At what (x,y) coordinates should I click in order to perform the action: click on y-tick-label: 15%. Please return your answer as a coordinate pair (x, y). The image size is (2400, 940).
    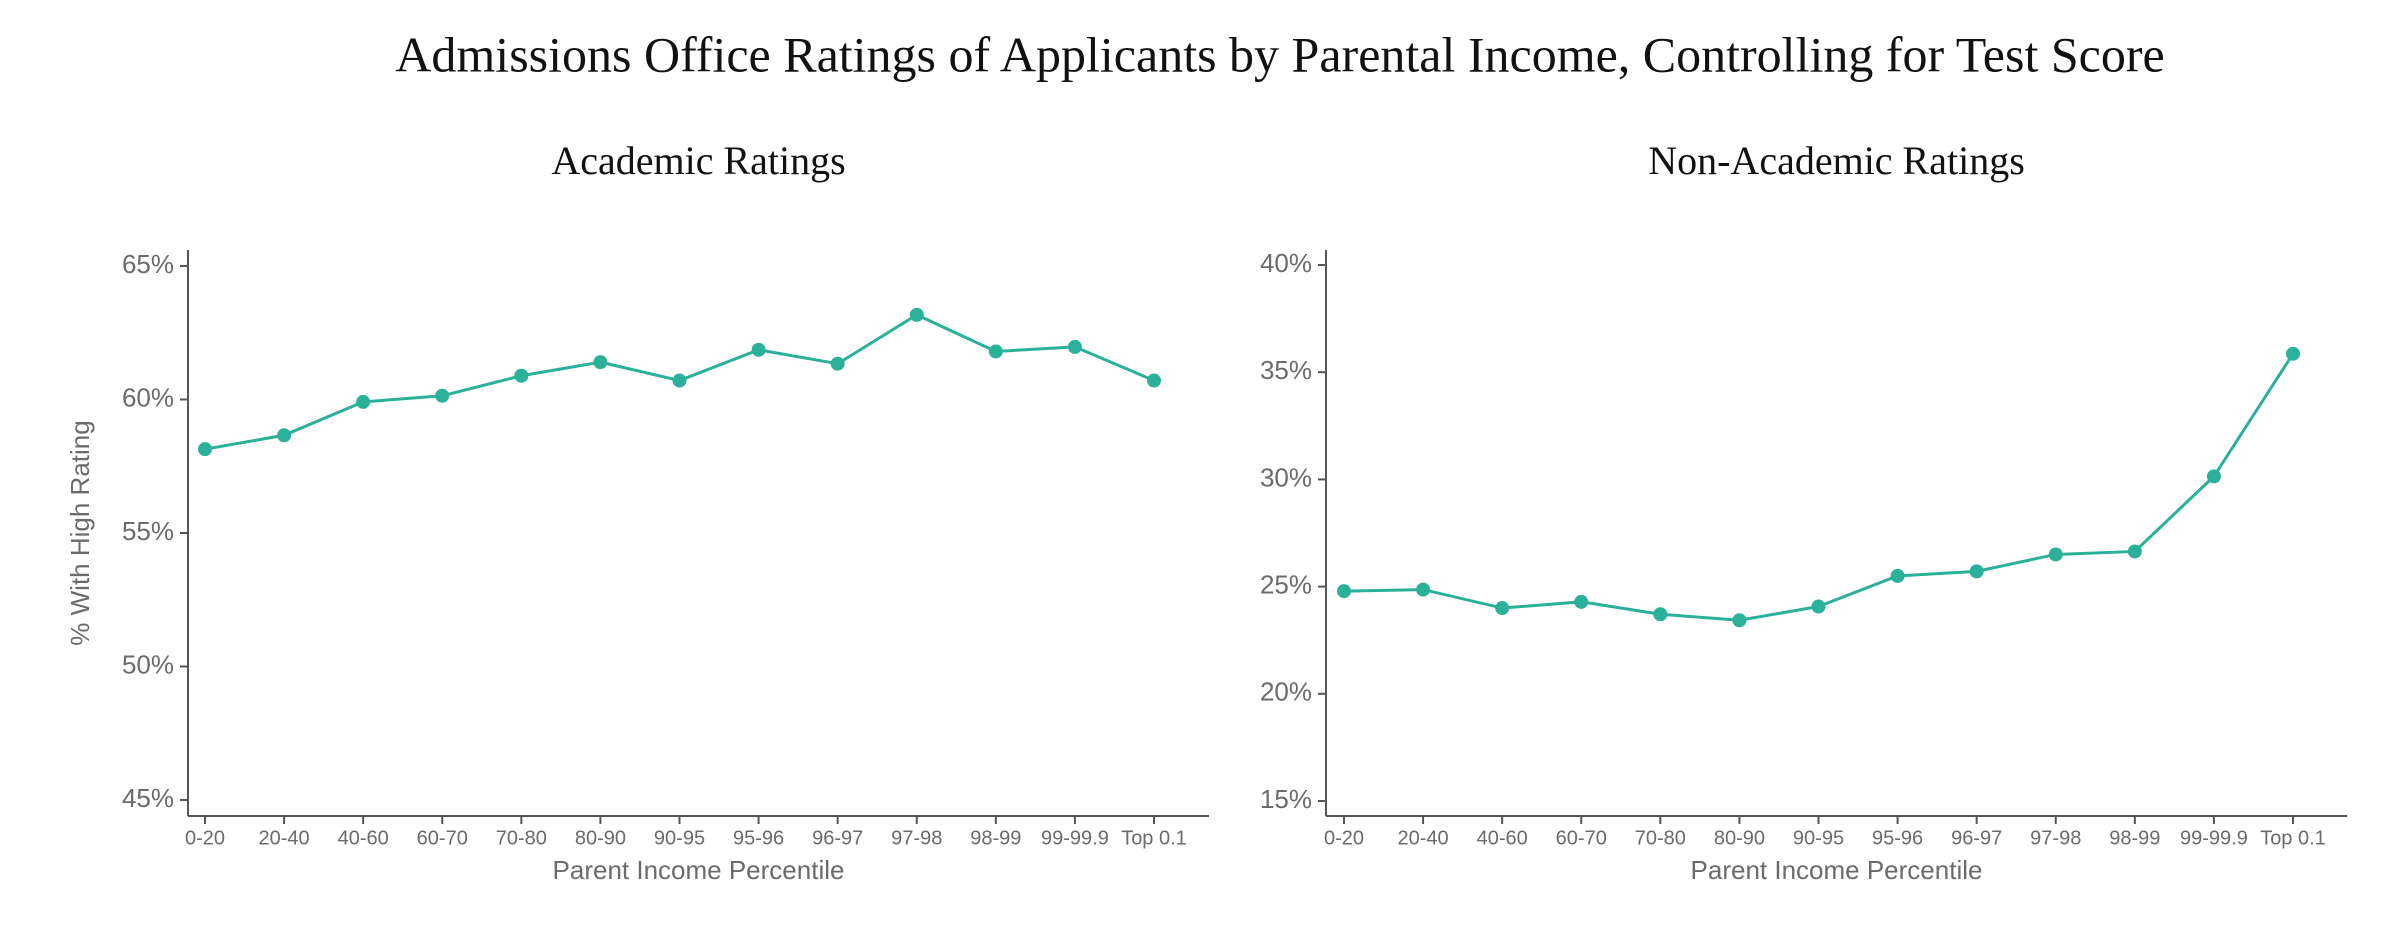
    Looking at the image, I should click on (1286, 799).